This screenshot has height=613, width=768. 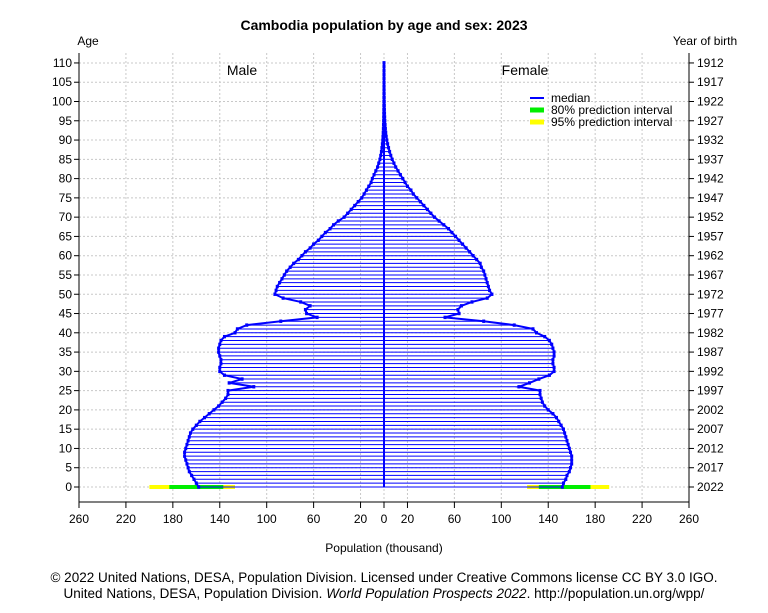 What do you see at coordinates (710, 314) in the screenshot?
I see `birth-year-tick-label: 1977` at bounding box center [710, 314].